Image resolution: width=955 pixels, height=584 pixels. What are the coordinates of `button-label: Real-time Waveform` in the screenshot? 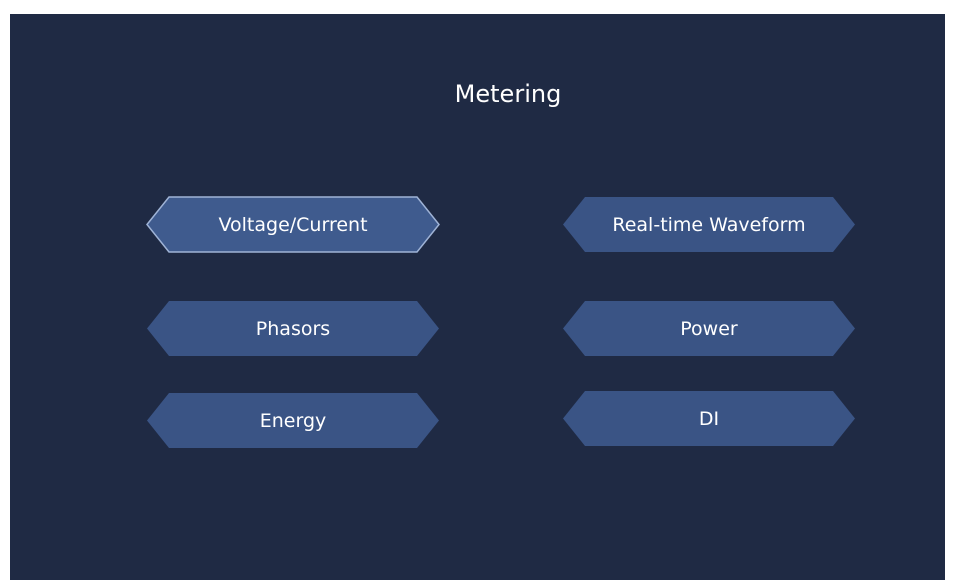 It's located at (708, 225).